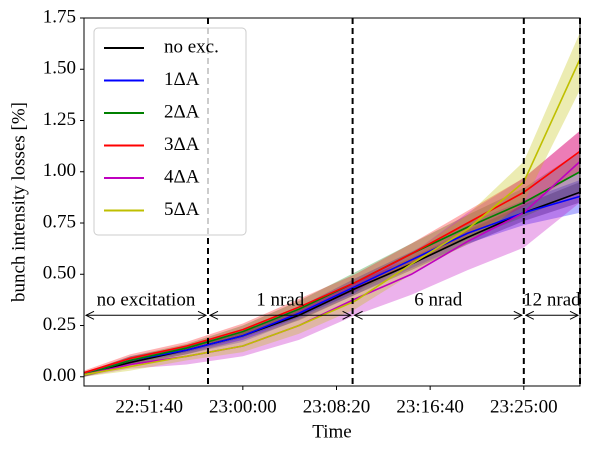 This screenshot has width=601, height=454. What do you see at coordinates (438, 300) in the screenshot?
I see `annotation-label: 6 nrad` at bounding box center [438, 300].